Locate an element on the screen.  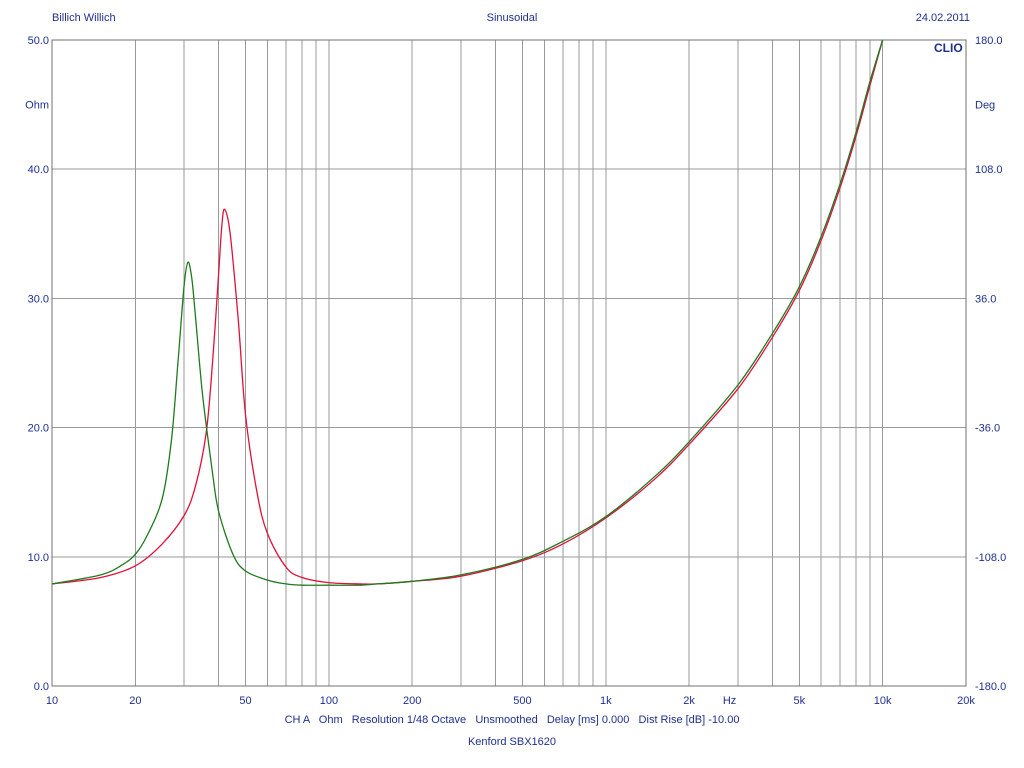
x-tick-label: 2k is located at coordinates (689, 701).